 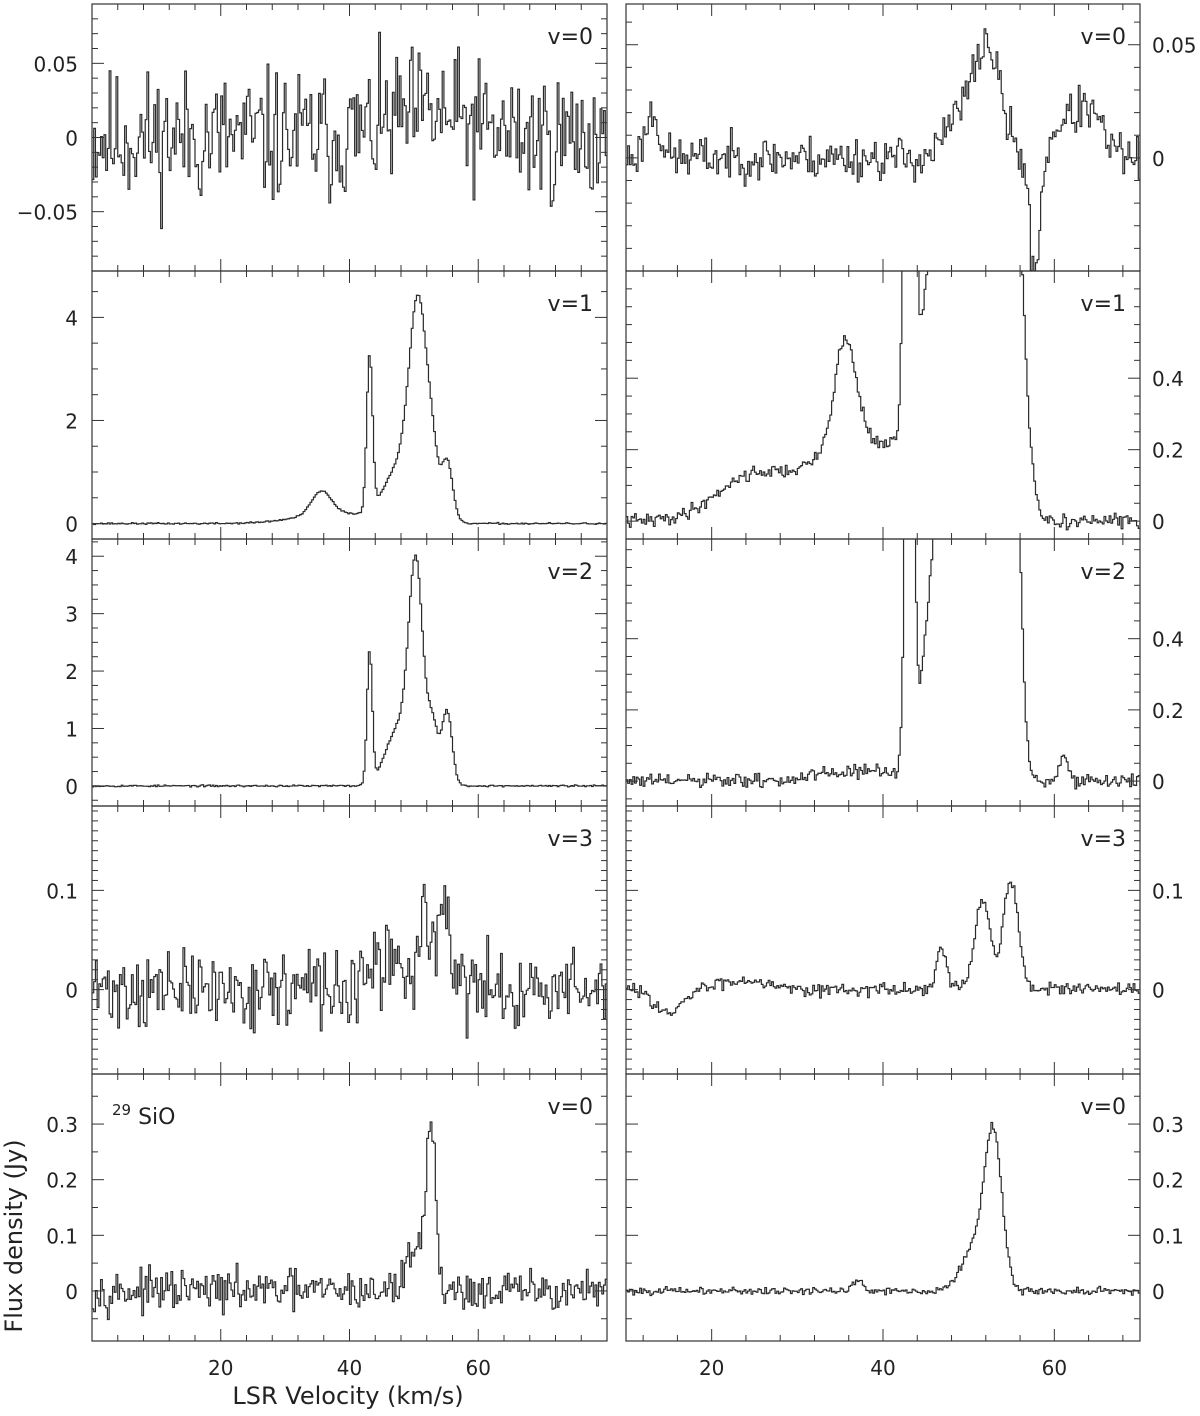 I want to click on isotope-superscript: 29, so click(x=121, y=1110).